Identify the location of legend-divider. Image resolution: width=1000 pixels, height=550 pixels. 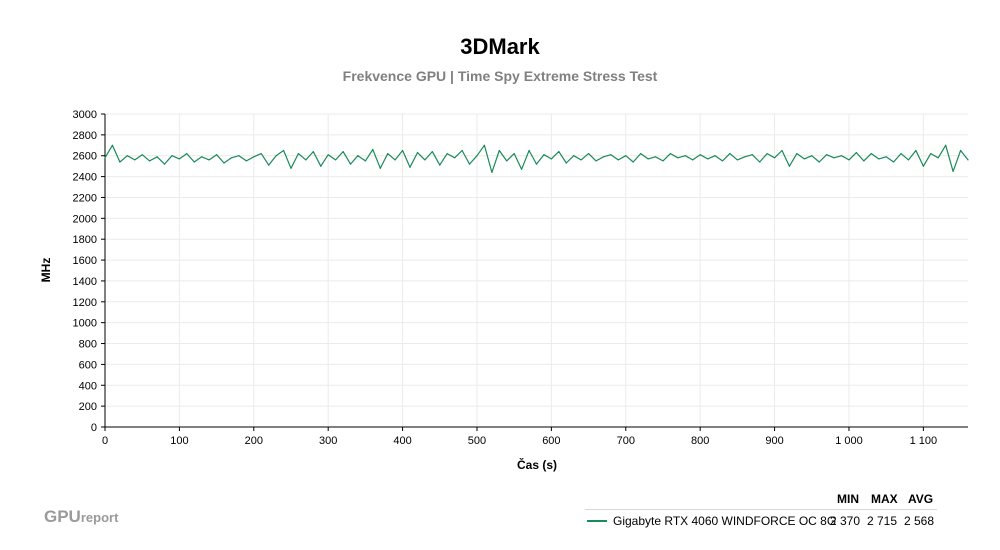
(761, 509).